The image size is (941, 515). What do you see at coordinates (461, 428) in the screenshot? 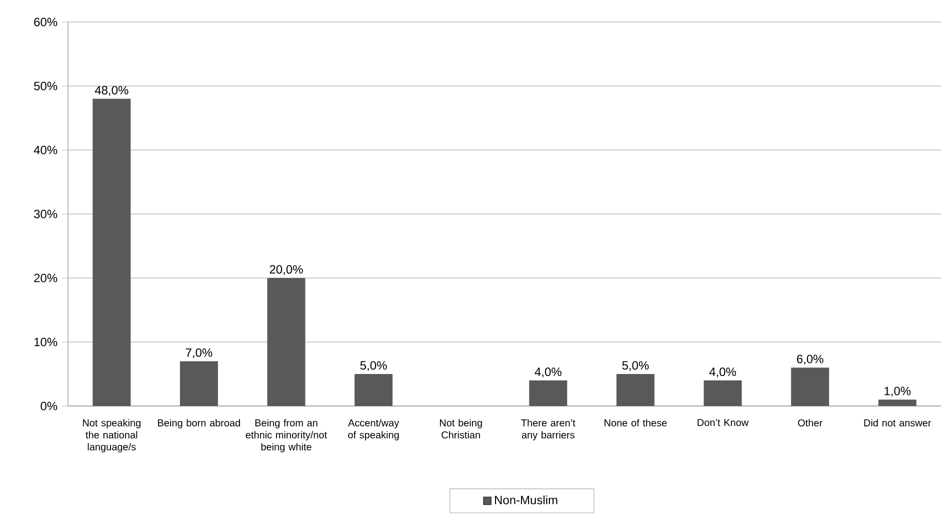
I see `x-tick-label: Not being Christian` at bounding box center [461, 428].